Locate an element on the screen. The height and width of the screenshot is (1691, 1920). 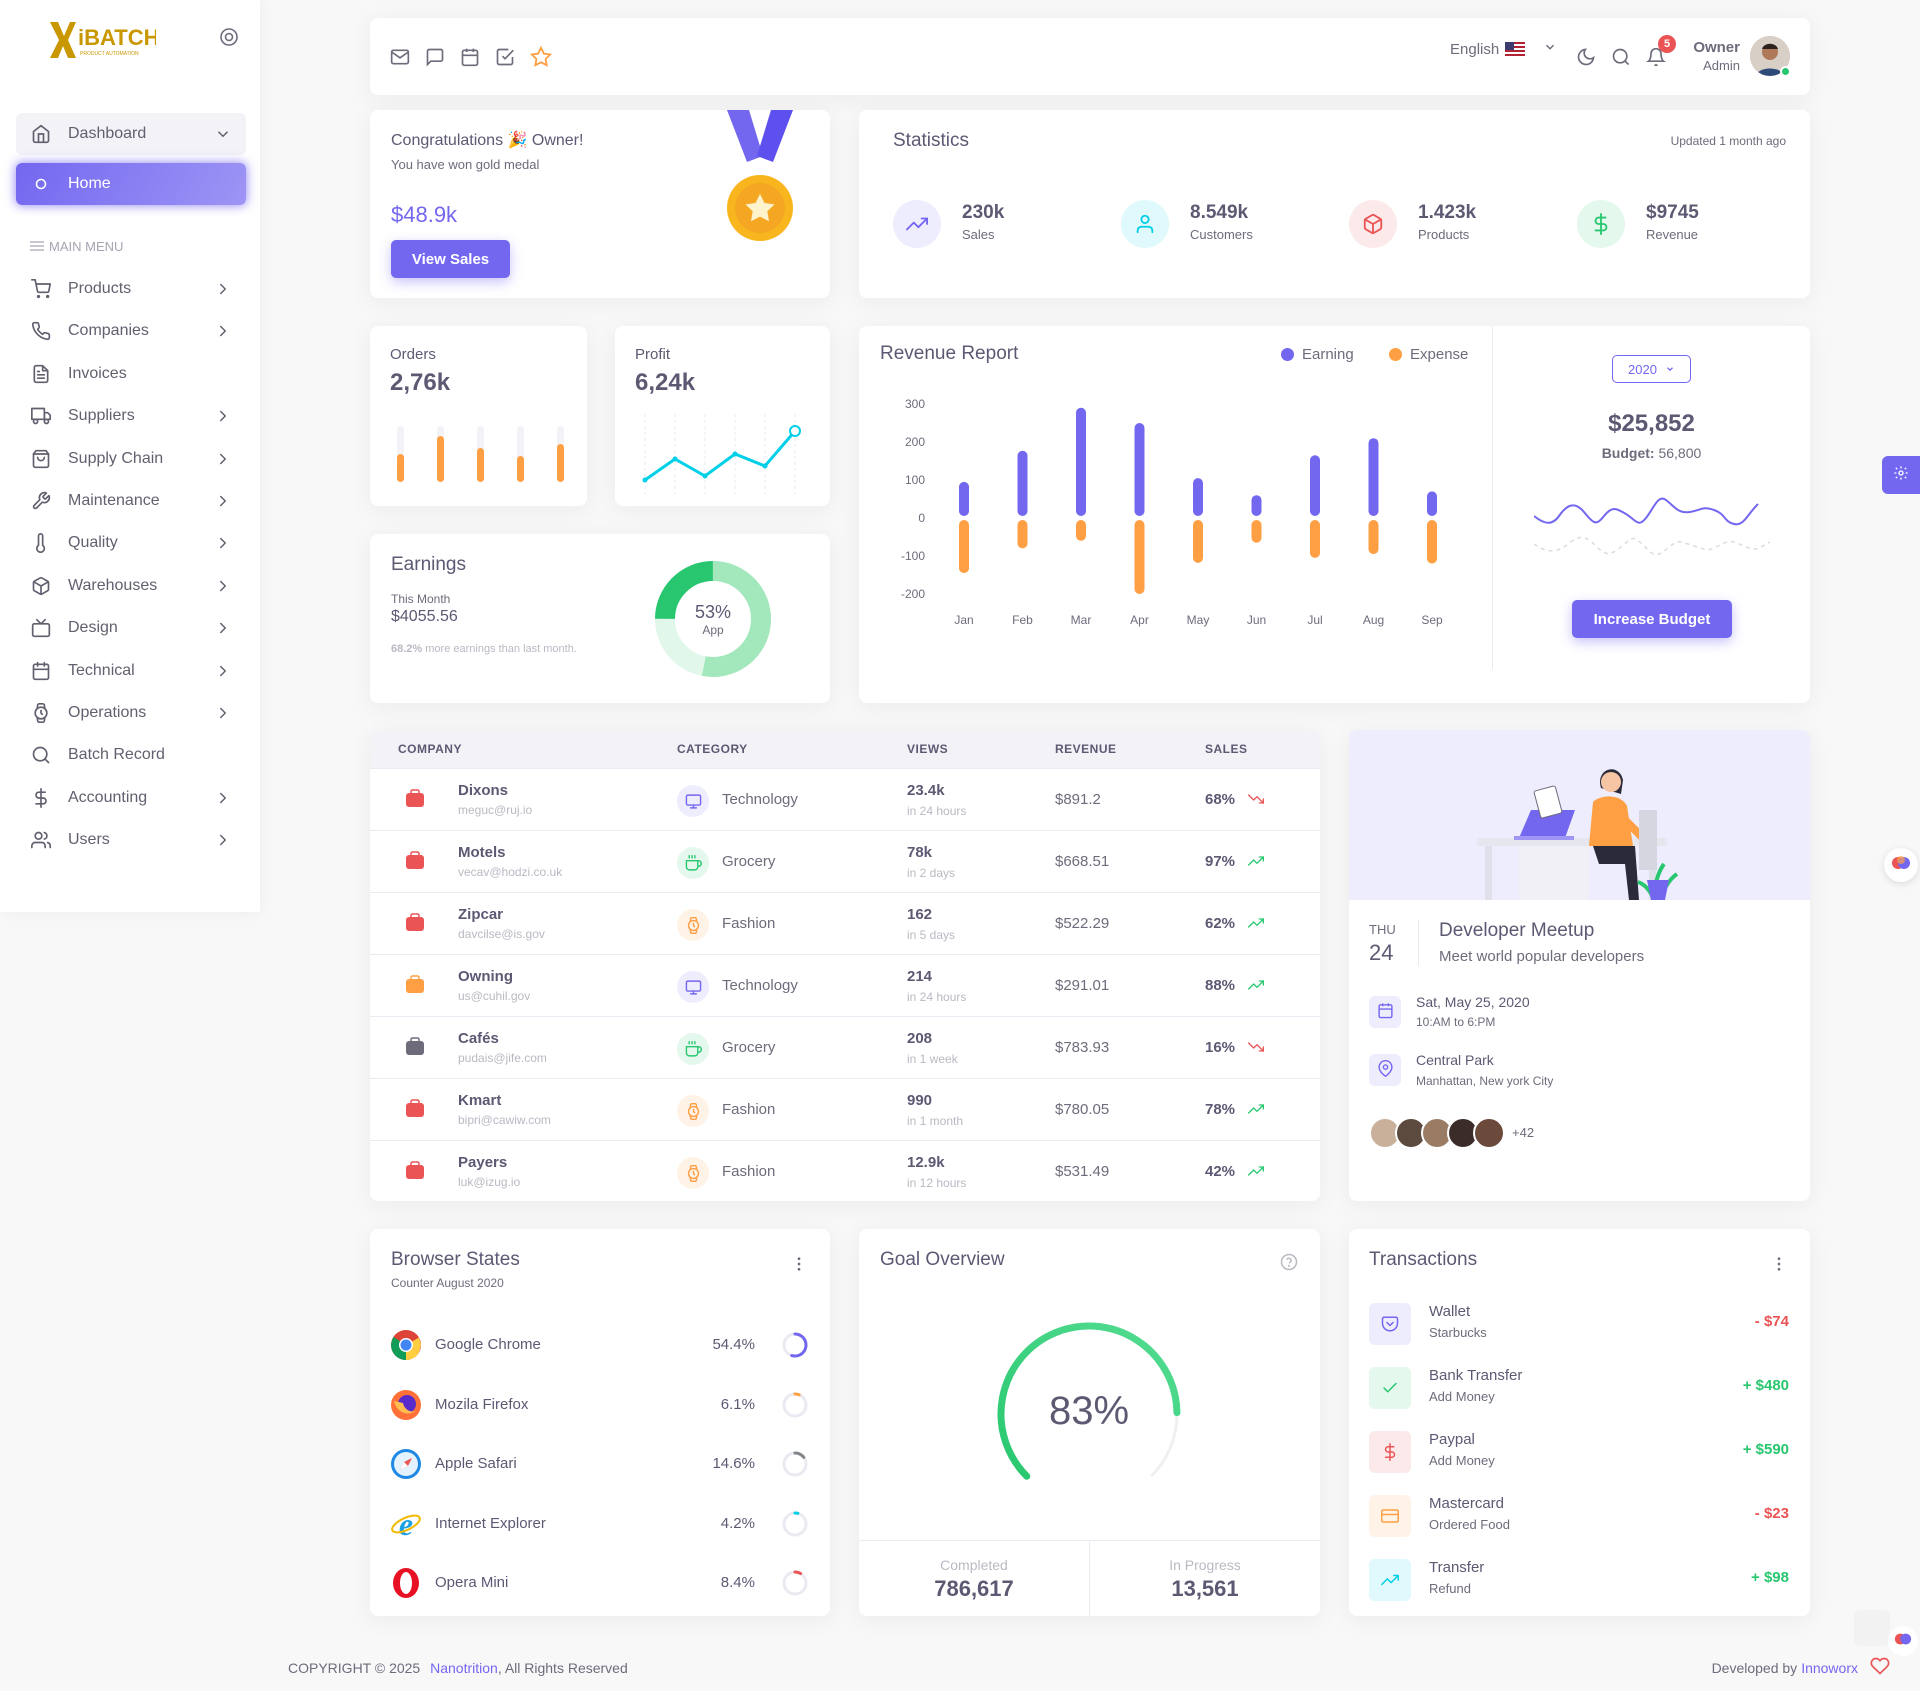
star-icon is located at coordinates (541, 58).